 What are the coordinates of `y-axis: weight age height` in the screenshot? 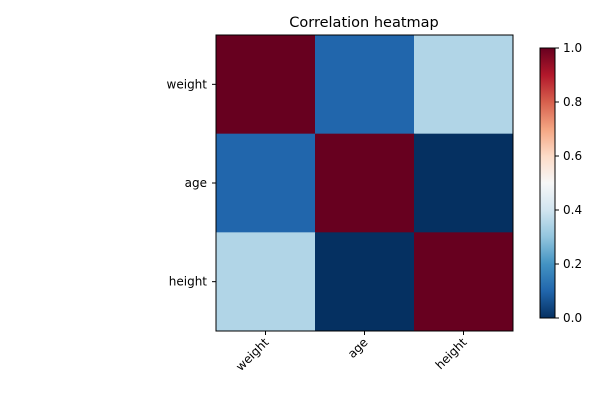 It's located at (191, 183).